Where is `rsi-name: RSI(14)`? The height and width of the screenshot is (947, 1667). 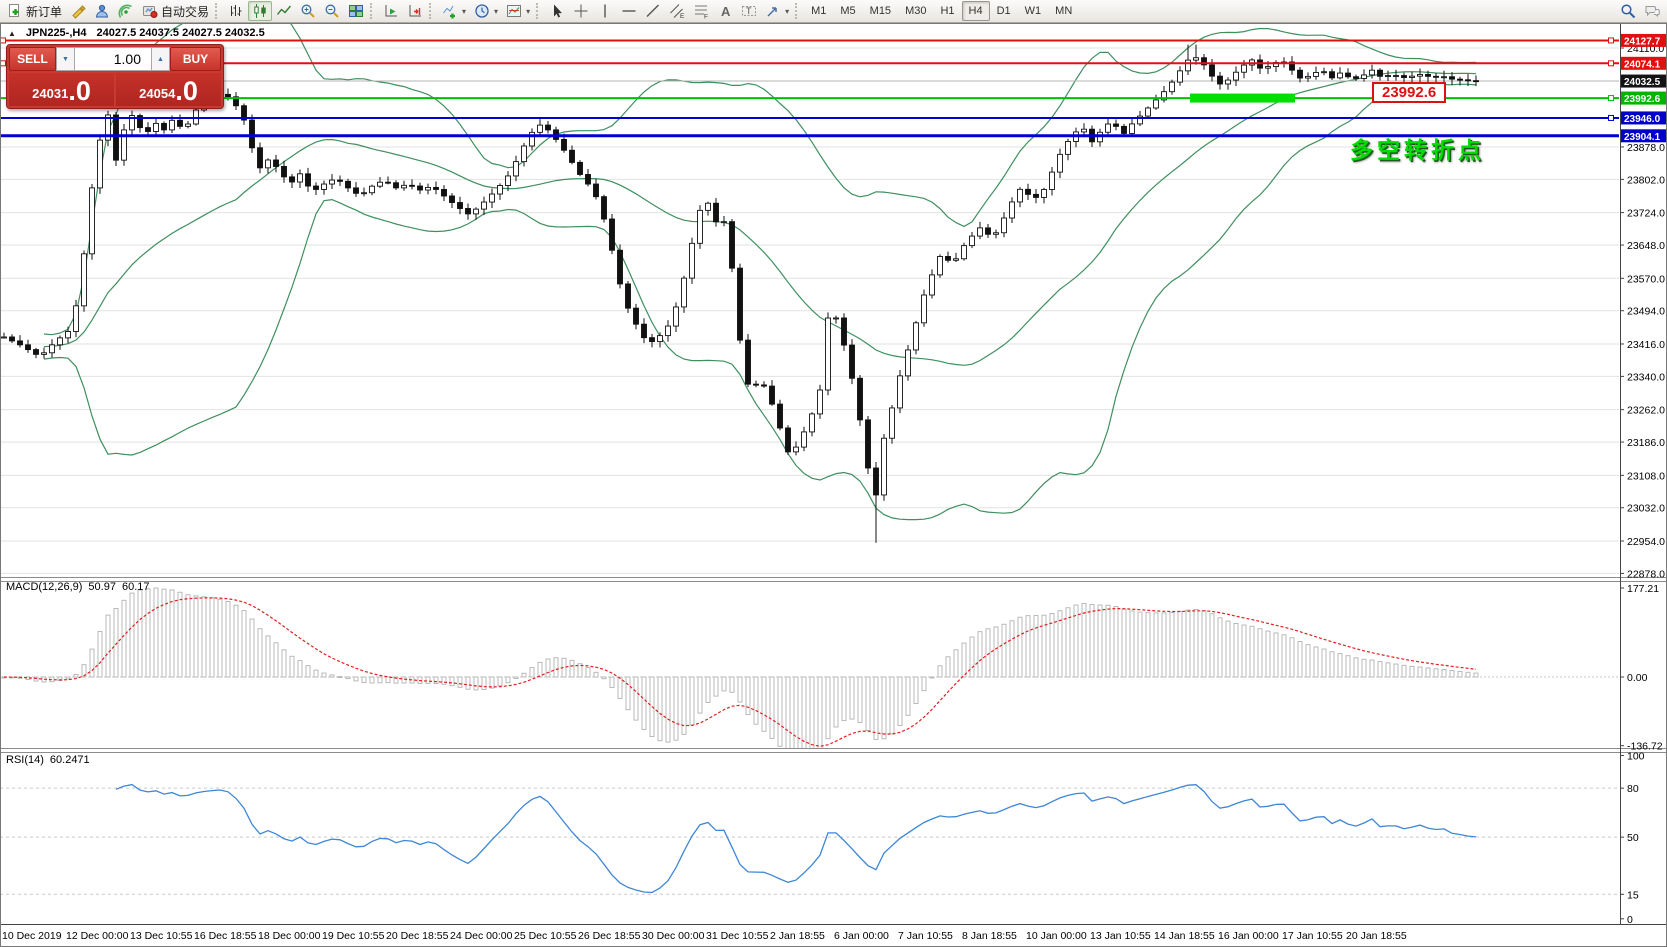
rsi-name: RSI(14) is located at coordinates (25, 760).